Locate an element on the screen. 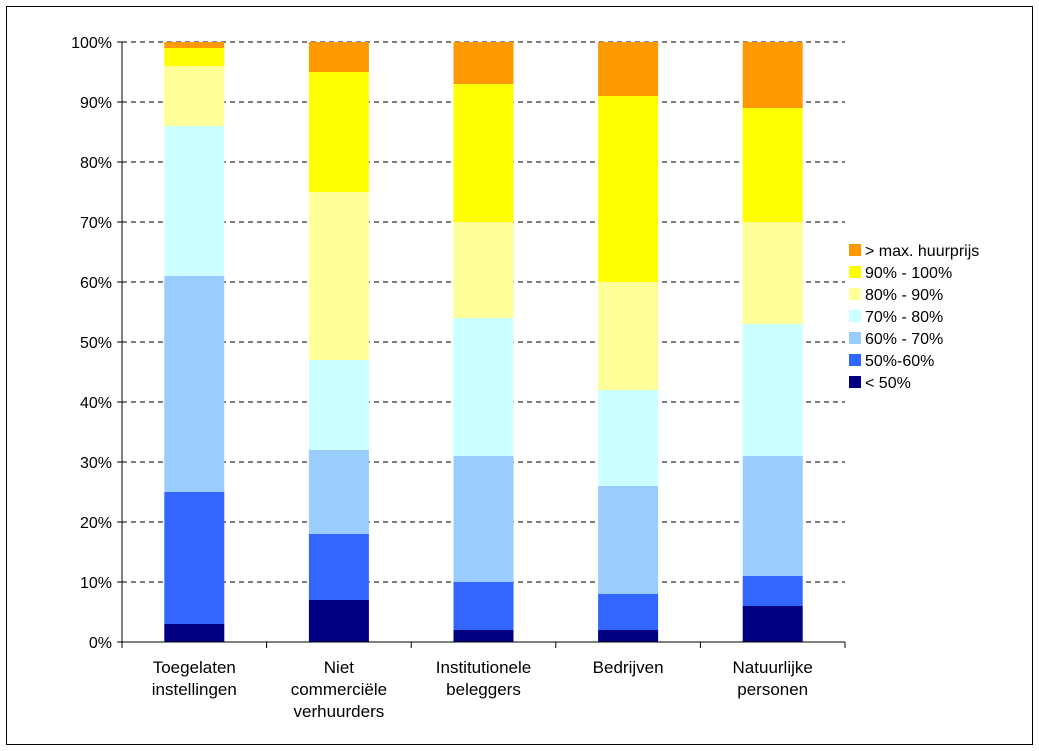 The image size is (1039, 751). y-tick-label: 20% is located at coordinates (96, 523).